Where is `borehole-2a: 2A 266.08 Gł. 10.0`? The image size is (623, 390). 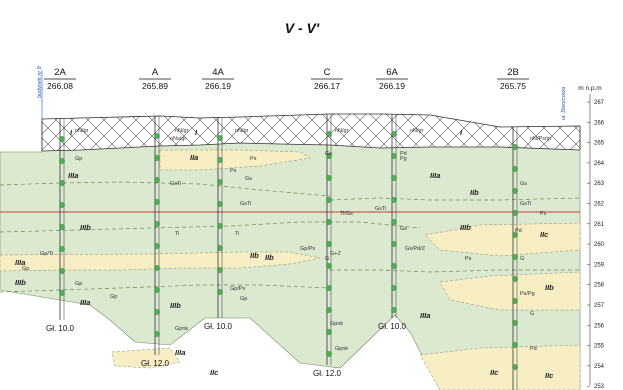 borehole-2a: 2A 266.08 Gł. 10.0 is located at coordinates (60, 200).